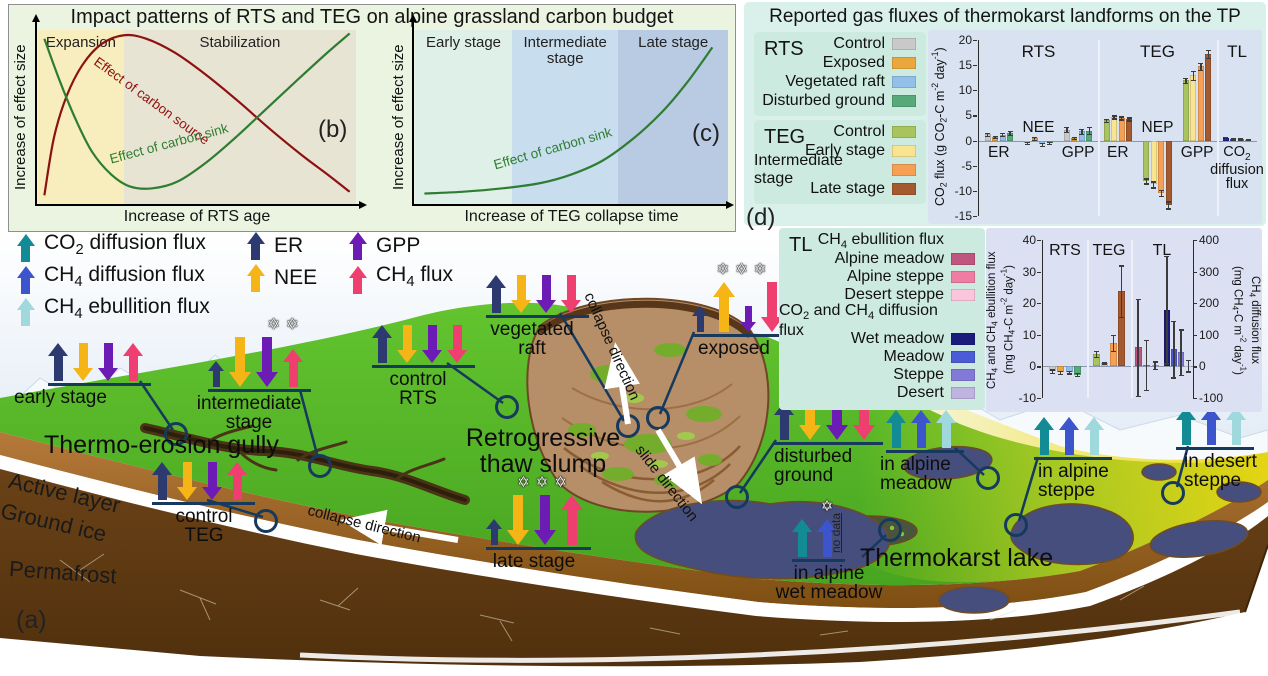 The image size is (1268, 676). What do you see at coordinates (36, 114) in the screenshot?
I see `plot-b-yaxis` at bounding box center [36, 114].